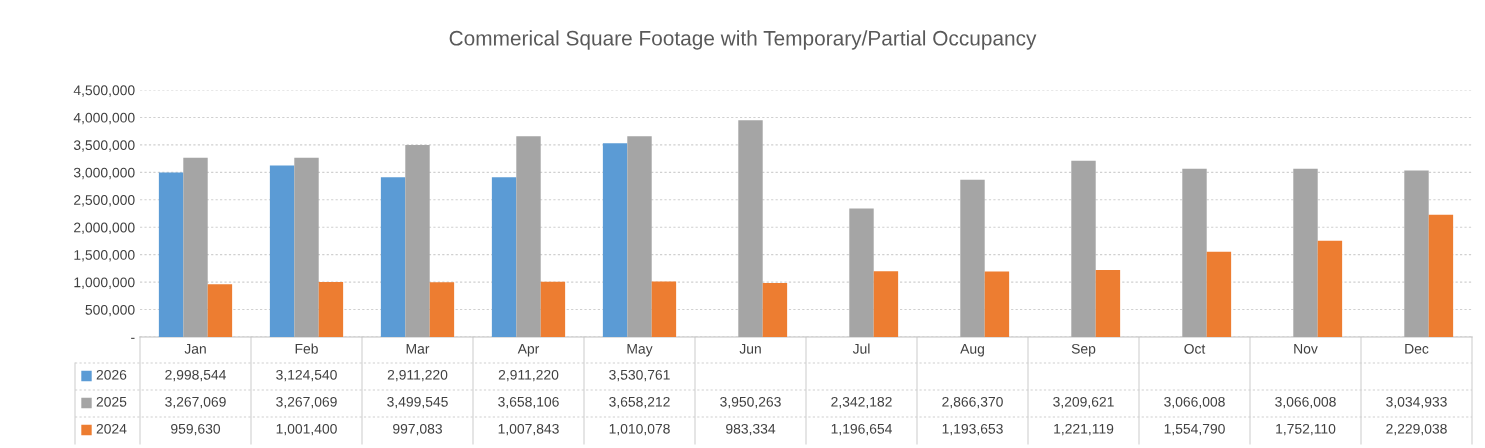 This screenshot has width=1485, height=448. Describe the element at coordinates (195, 375) in the screenshot. I see `data-label: 2,998,544` at that location.